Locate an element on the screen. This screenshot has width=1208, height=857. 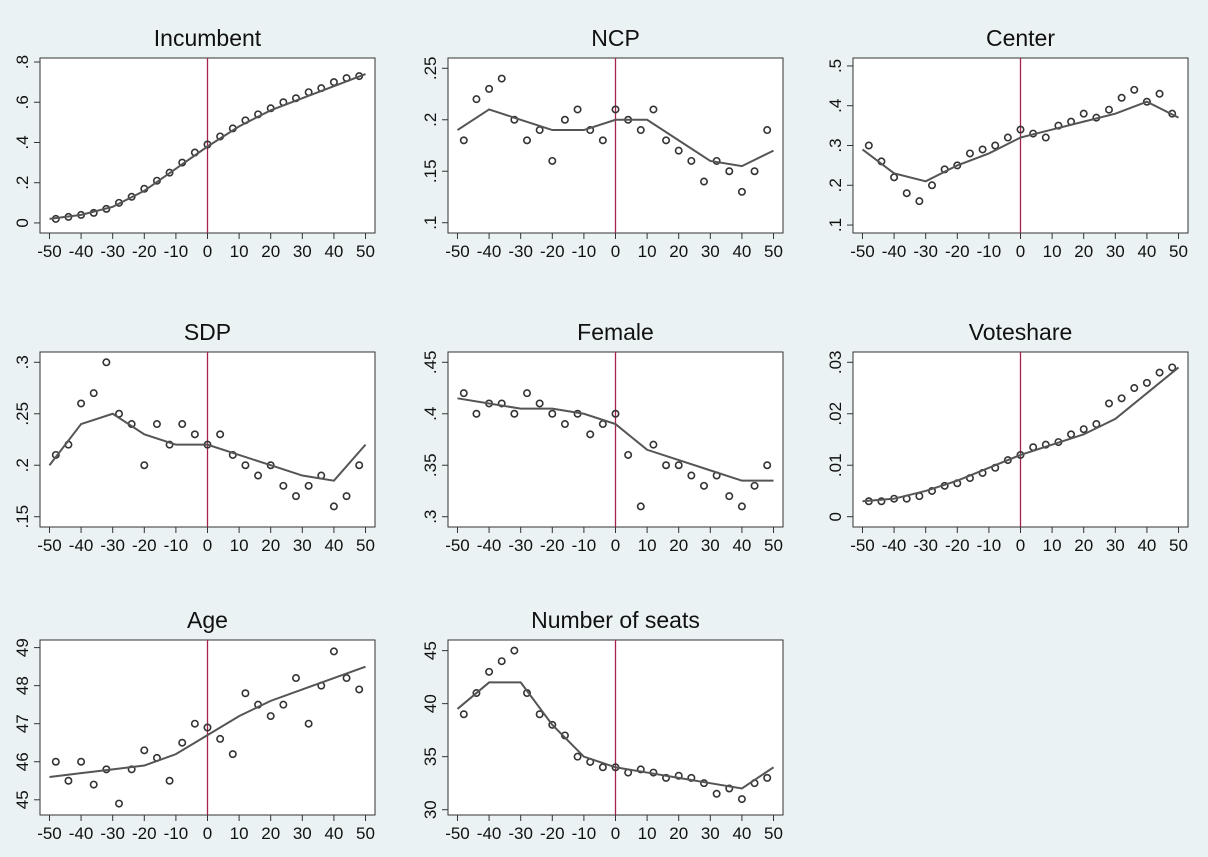
y-tick-label: 35 is located at coordinates (430, 756).